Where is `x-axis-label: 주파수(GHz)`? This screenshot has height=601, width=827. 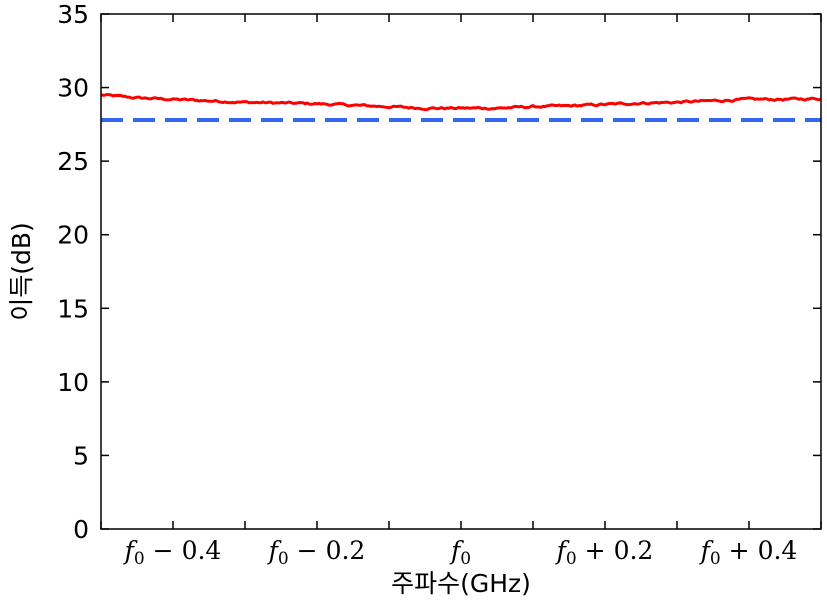
x-axis-label: 주파수(GHz) is located at coordinates (461, 583).